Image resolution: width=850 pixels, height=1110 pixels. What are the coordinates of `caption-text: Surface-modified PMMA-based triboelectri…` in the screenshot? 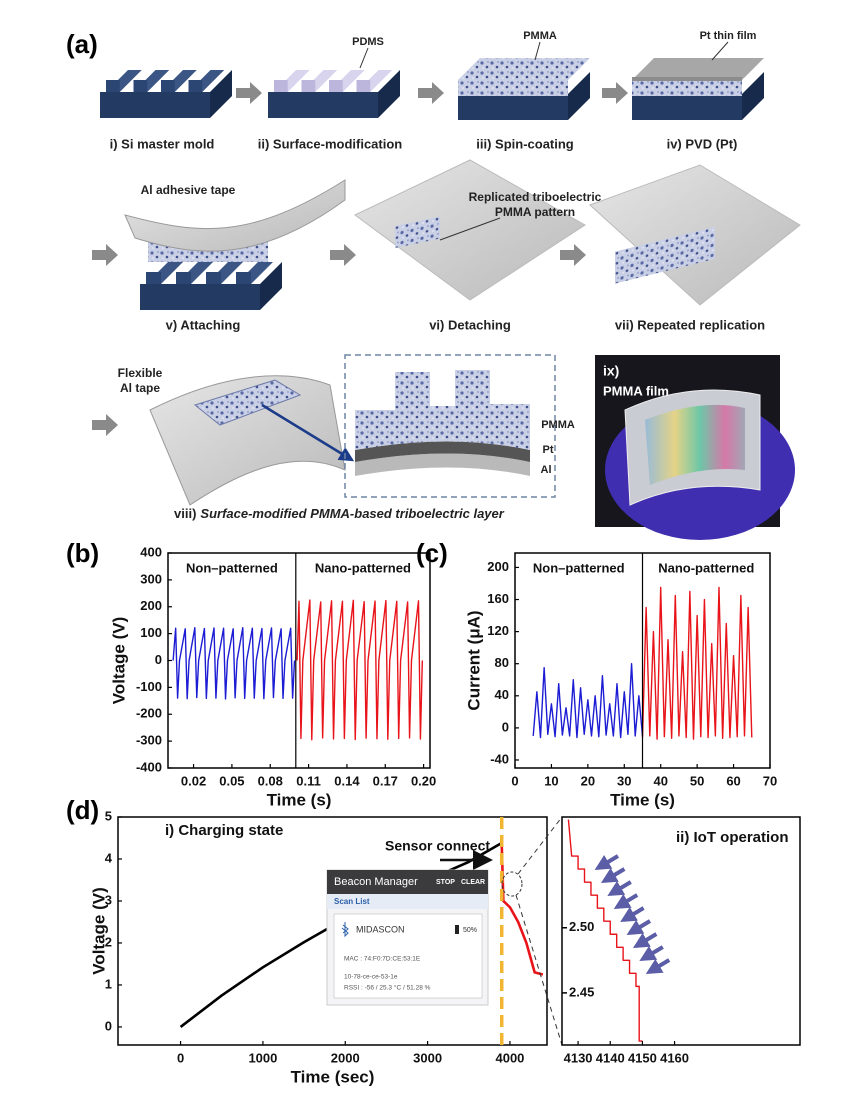 It's located at (352, 513).